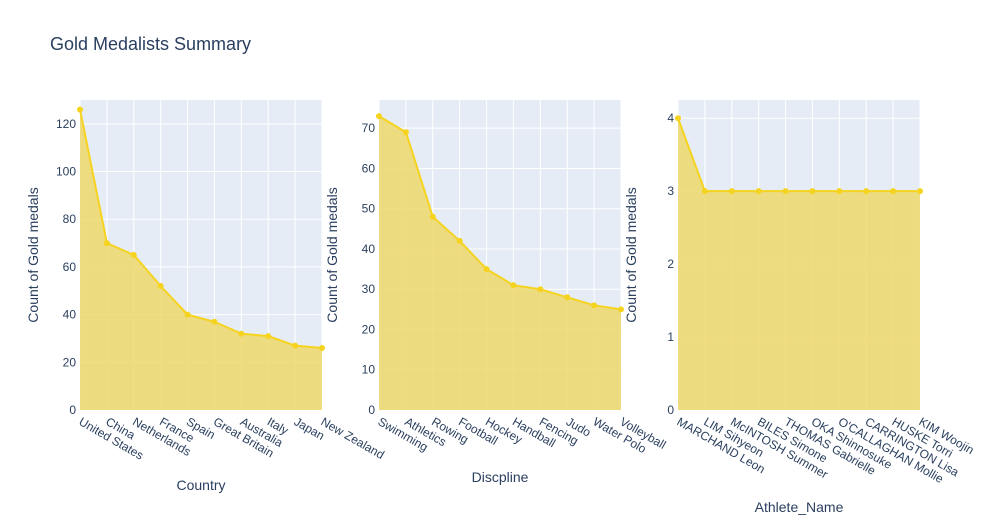  Describe the element at coordinates (353, 437) in the screenshot. I see `x-tick-label: New Zealand` at that location.